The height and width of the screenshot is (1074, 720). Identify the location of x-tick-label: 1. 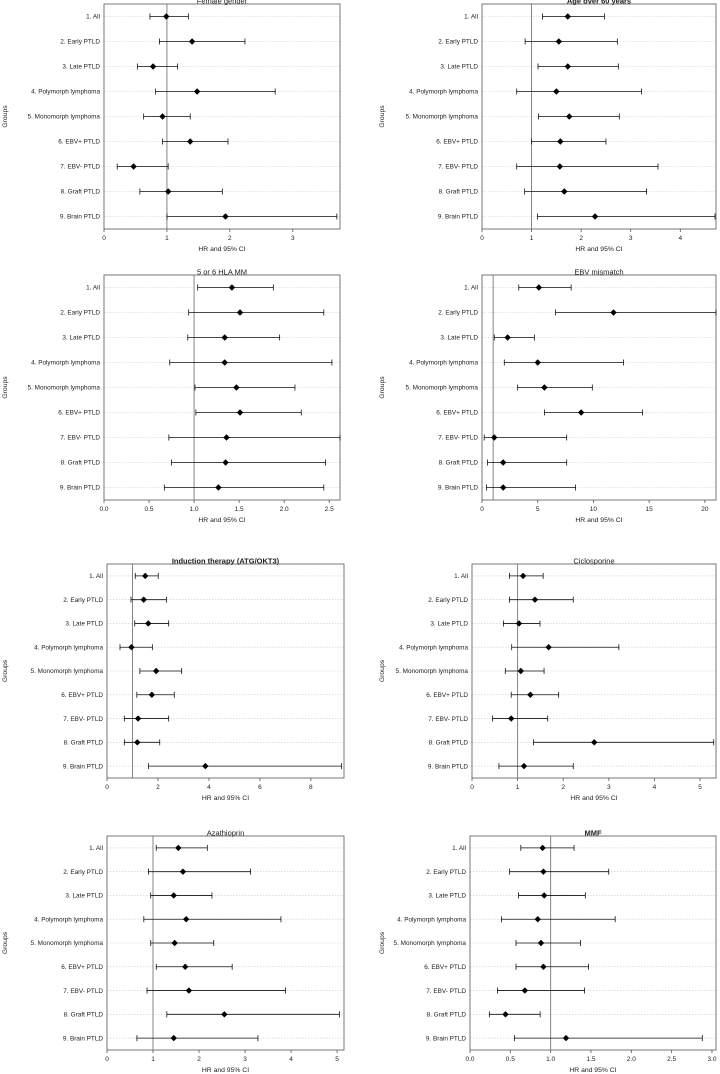
(167, 238).